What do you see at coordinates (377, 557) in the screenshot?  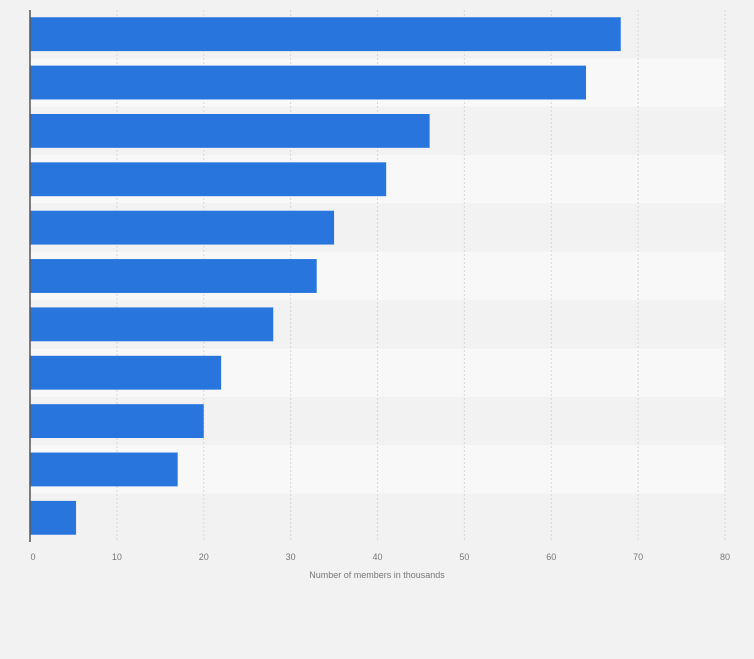 I see `x-tick-label: 40` at bounding box center [377, 557].